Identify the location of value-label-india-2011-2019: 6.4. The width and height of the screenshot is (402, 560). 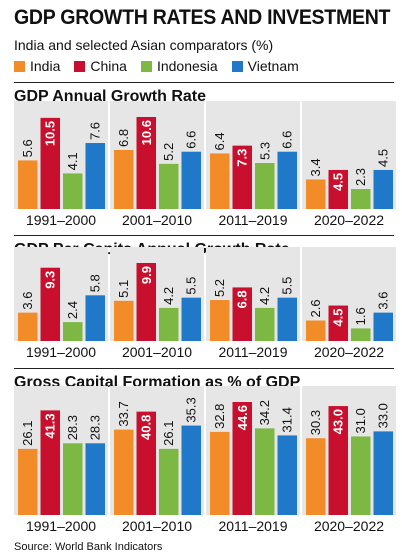
(219, 141).